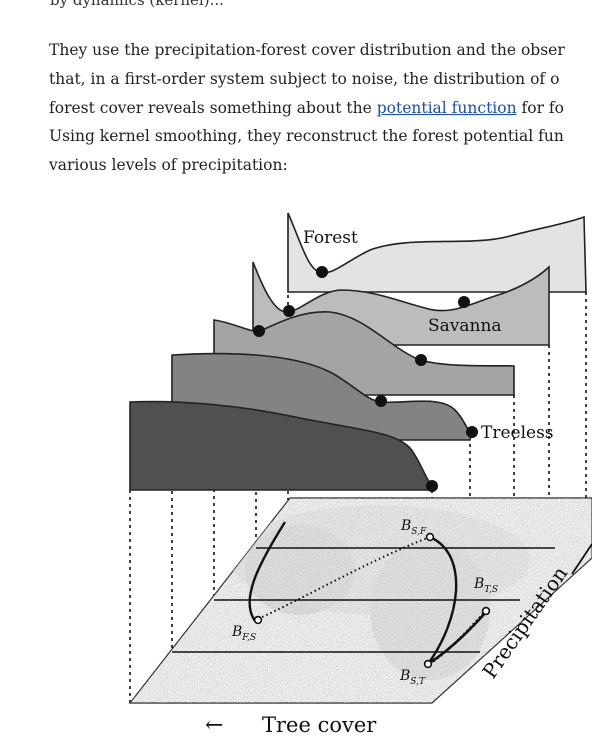 The width and height of the screenshot is (592, 736). What do you see at coordinates (472, 432) in the screenshot?
I see `treeless-state-ball` at bounding box center [472, 432].